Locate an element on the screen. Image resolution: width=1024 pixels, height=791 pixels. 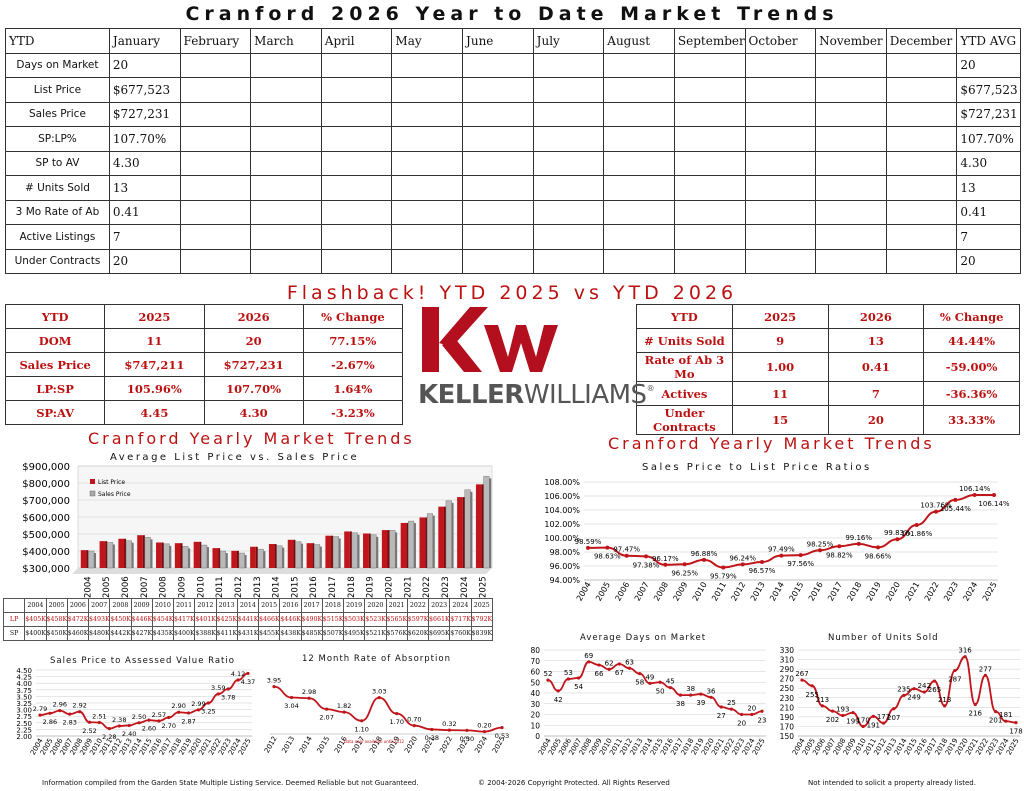
lp-table-value: $490K is located at coordinates (311, 619).